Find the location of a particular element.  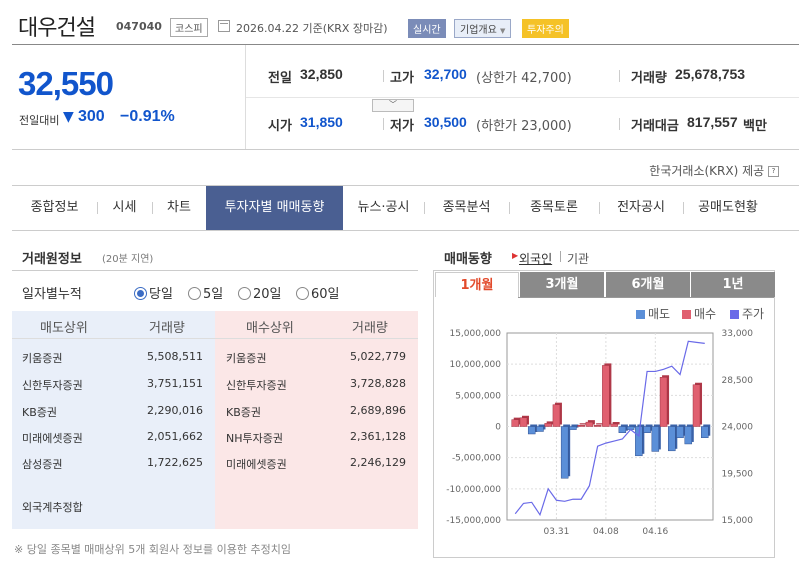

sell-volume: 3,751,151 is located at coordinates (175, 383).